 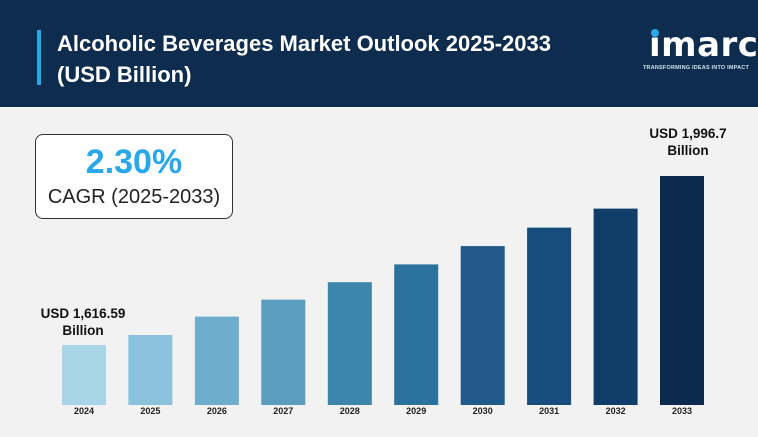 I want to click on logo-dot-icon, so click(x=655, y=33).